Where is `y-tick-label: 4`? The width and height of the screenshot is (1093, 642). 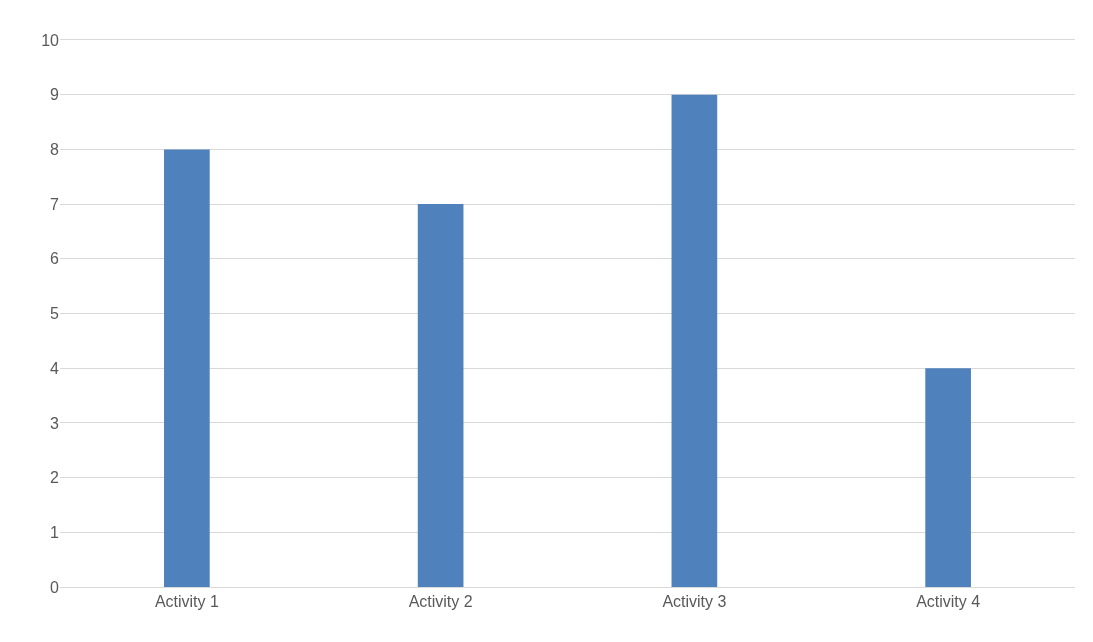
y-tick-label: 4 is located at coordinates (55, 368).